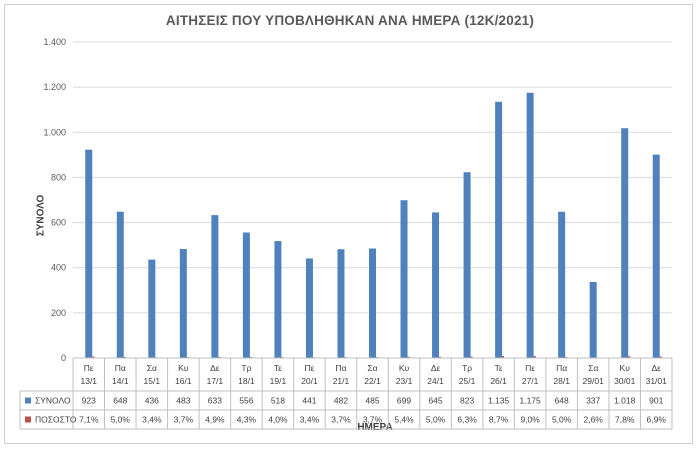 This screenshot has height=451, width=700. I want to click on table-cell: 4,9%, so click(215, 420).